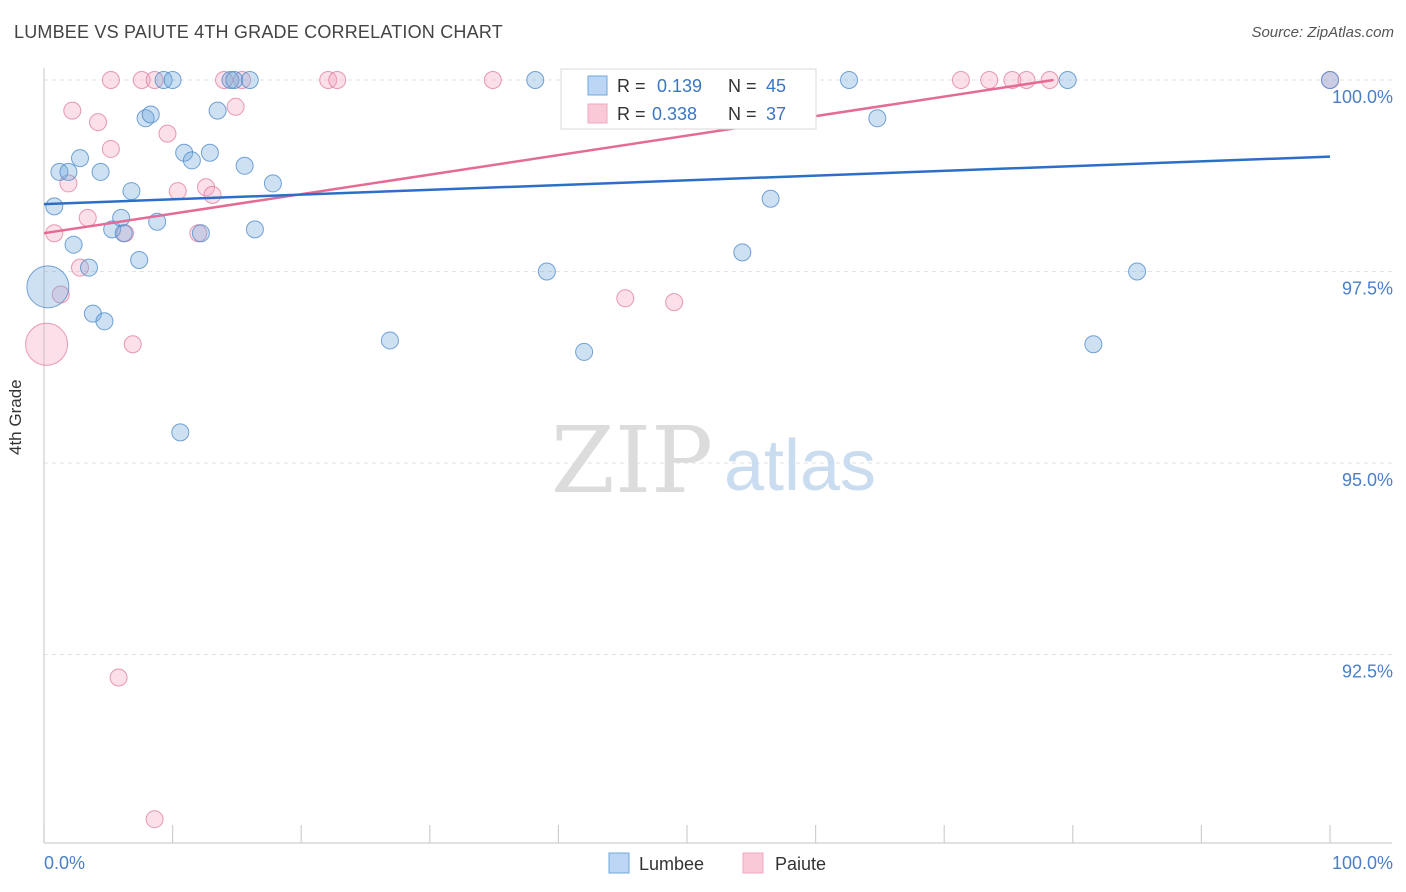 This screenshot has width=1406, height=892. Describe the element at coordinates (713, 460) in the screenshot. I see `watermark: ZIP atlas` at that location.